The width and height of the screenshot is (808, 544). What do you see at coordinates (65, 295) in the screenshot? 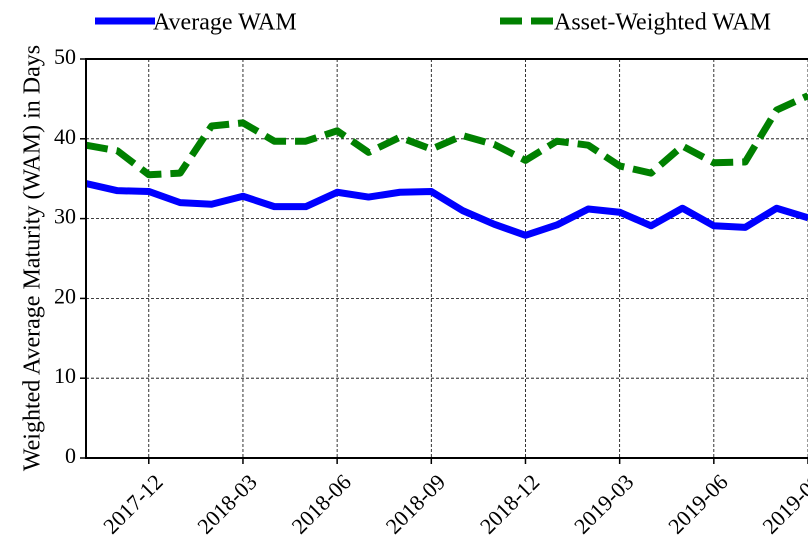
I see `y-tick-label: 20` at bounding box center [65, 295].